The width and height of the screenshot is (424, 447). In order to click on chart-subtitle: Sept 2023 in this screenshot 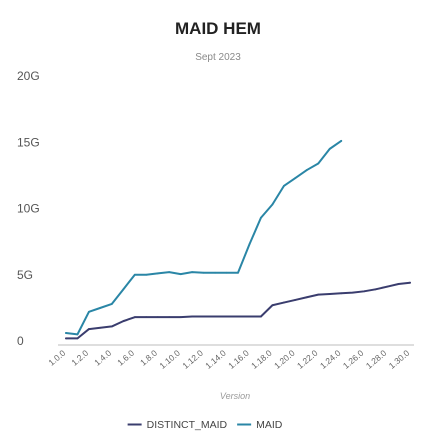, I will do `click(218, 57)`.